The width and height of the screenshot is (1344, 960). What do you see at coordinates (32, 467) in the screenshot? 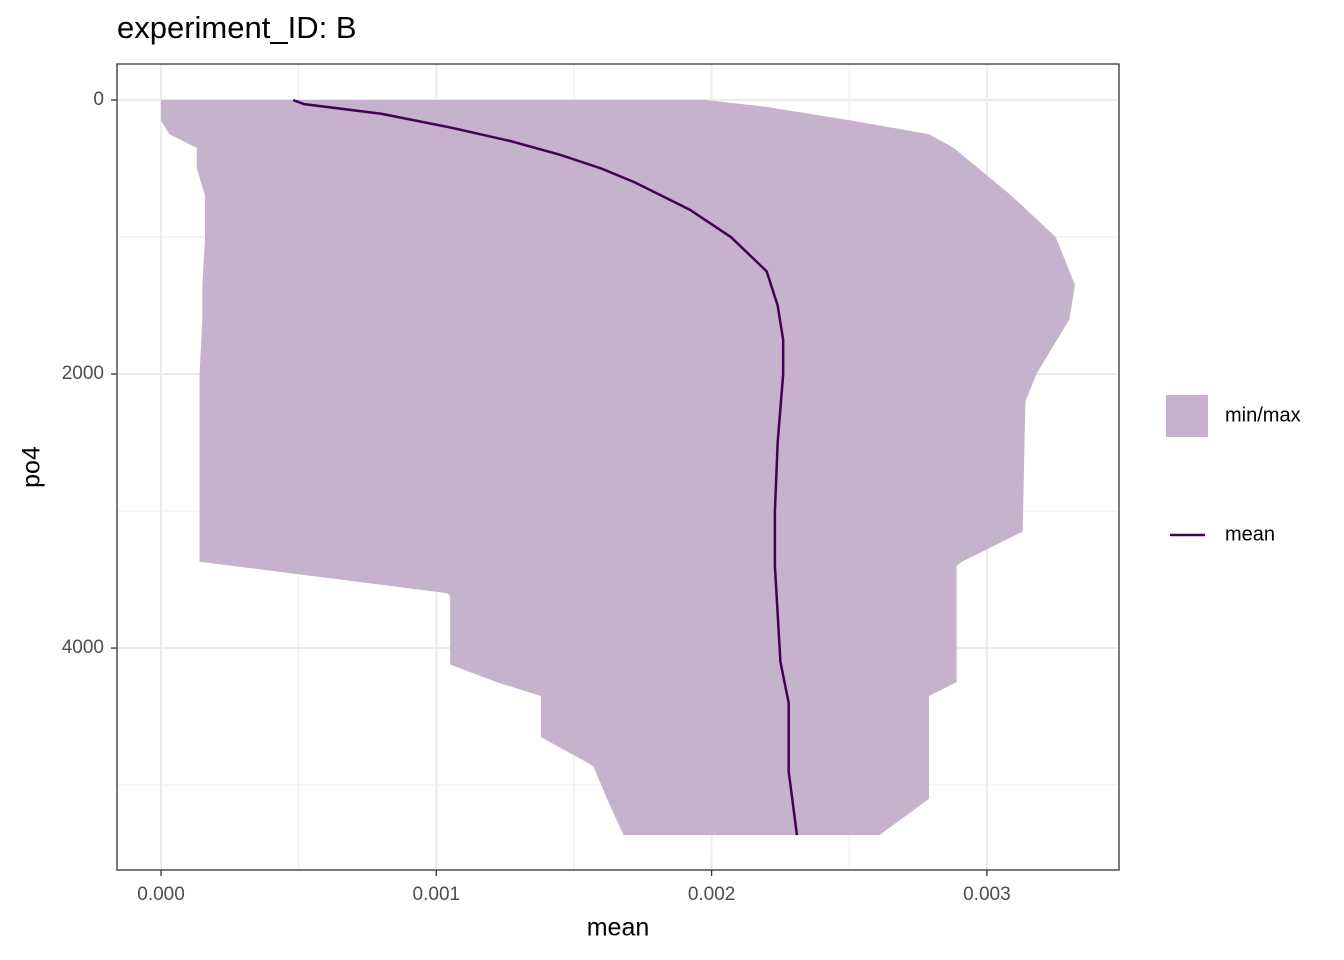
I see `y-axis-label: po4` at bounding box center [32, 467].